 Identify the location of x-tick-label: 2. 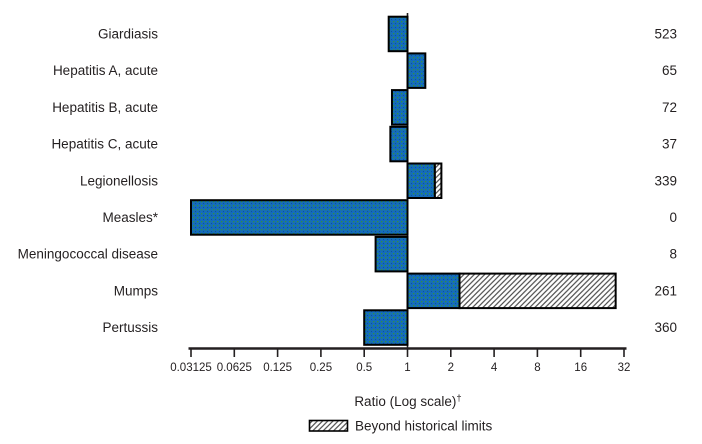
(451, 368).